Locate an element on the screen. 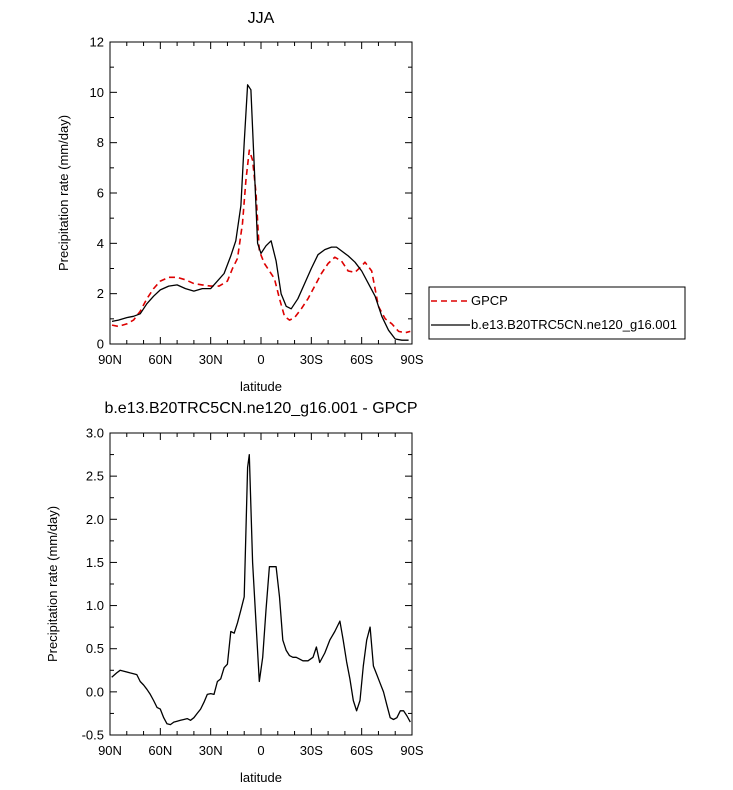  top-x-tick-label: 60N is located at coordinates (160, 359).